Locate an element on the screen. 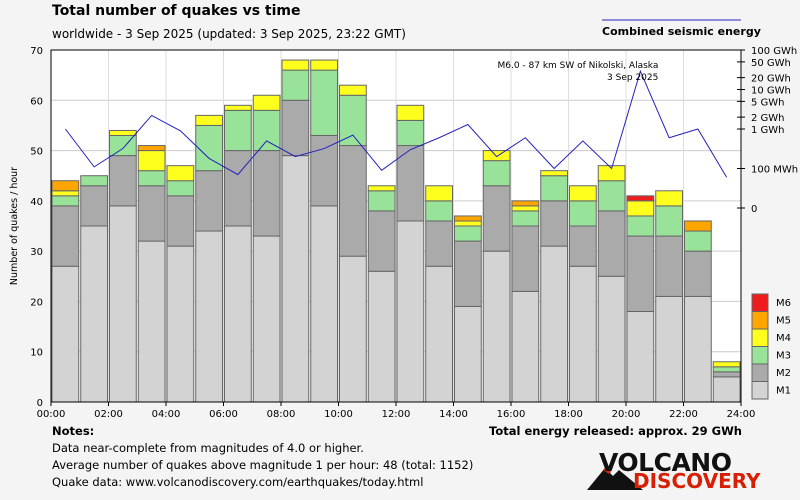 This screenshot has height=500, width=800. volcanodiscovery-logo: VOLCANO DISCOVERY is located at coordinates (673, 470).